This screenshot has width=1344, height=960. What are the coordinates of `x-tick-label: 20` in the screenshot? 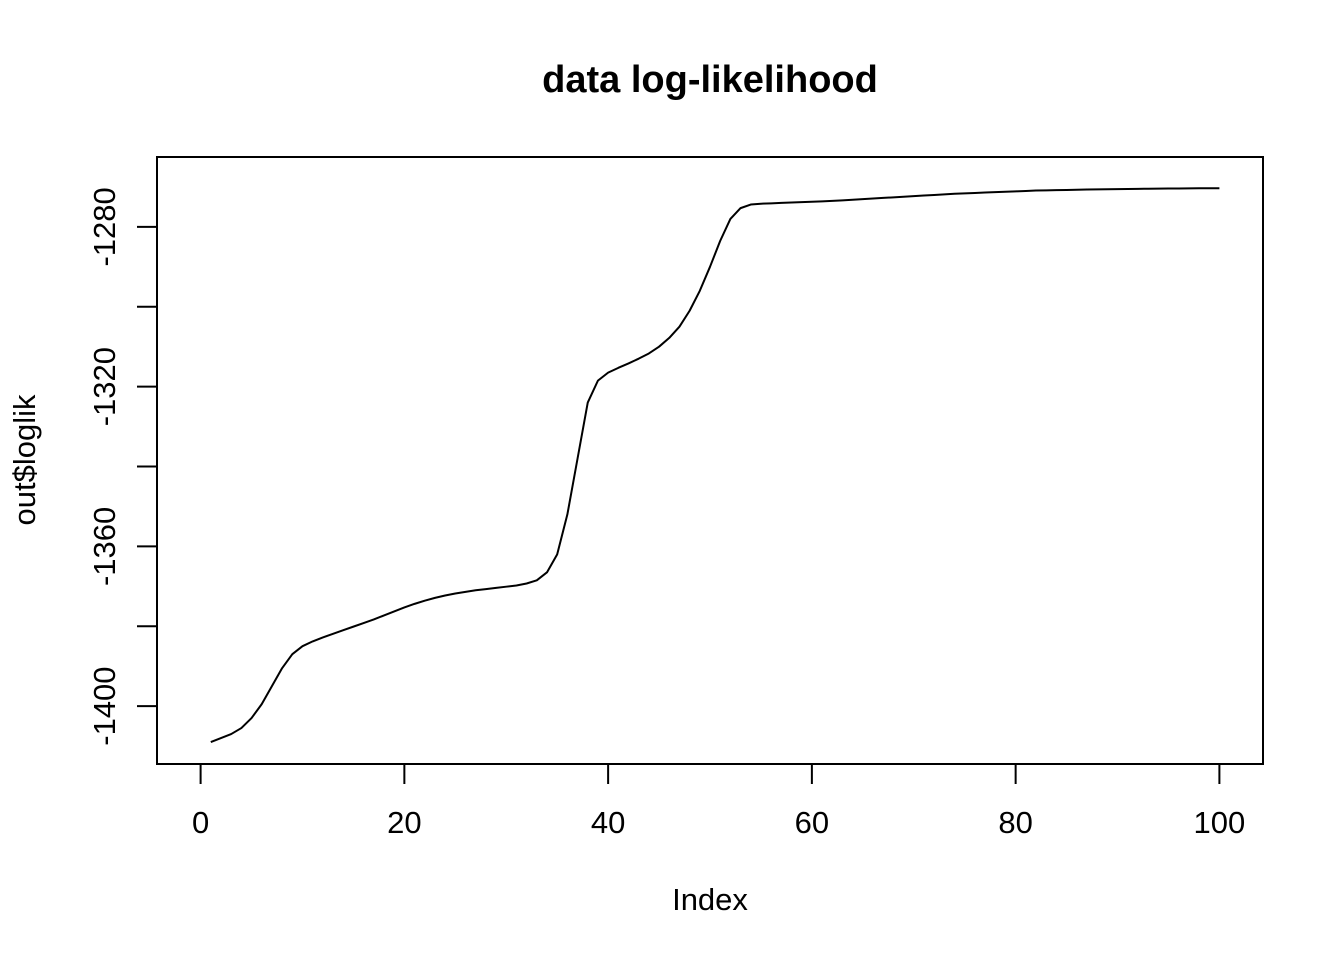 It's located at (404, 822).